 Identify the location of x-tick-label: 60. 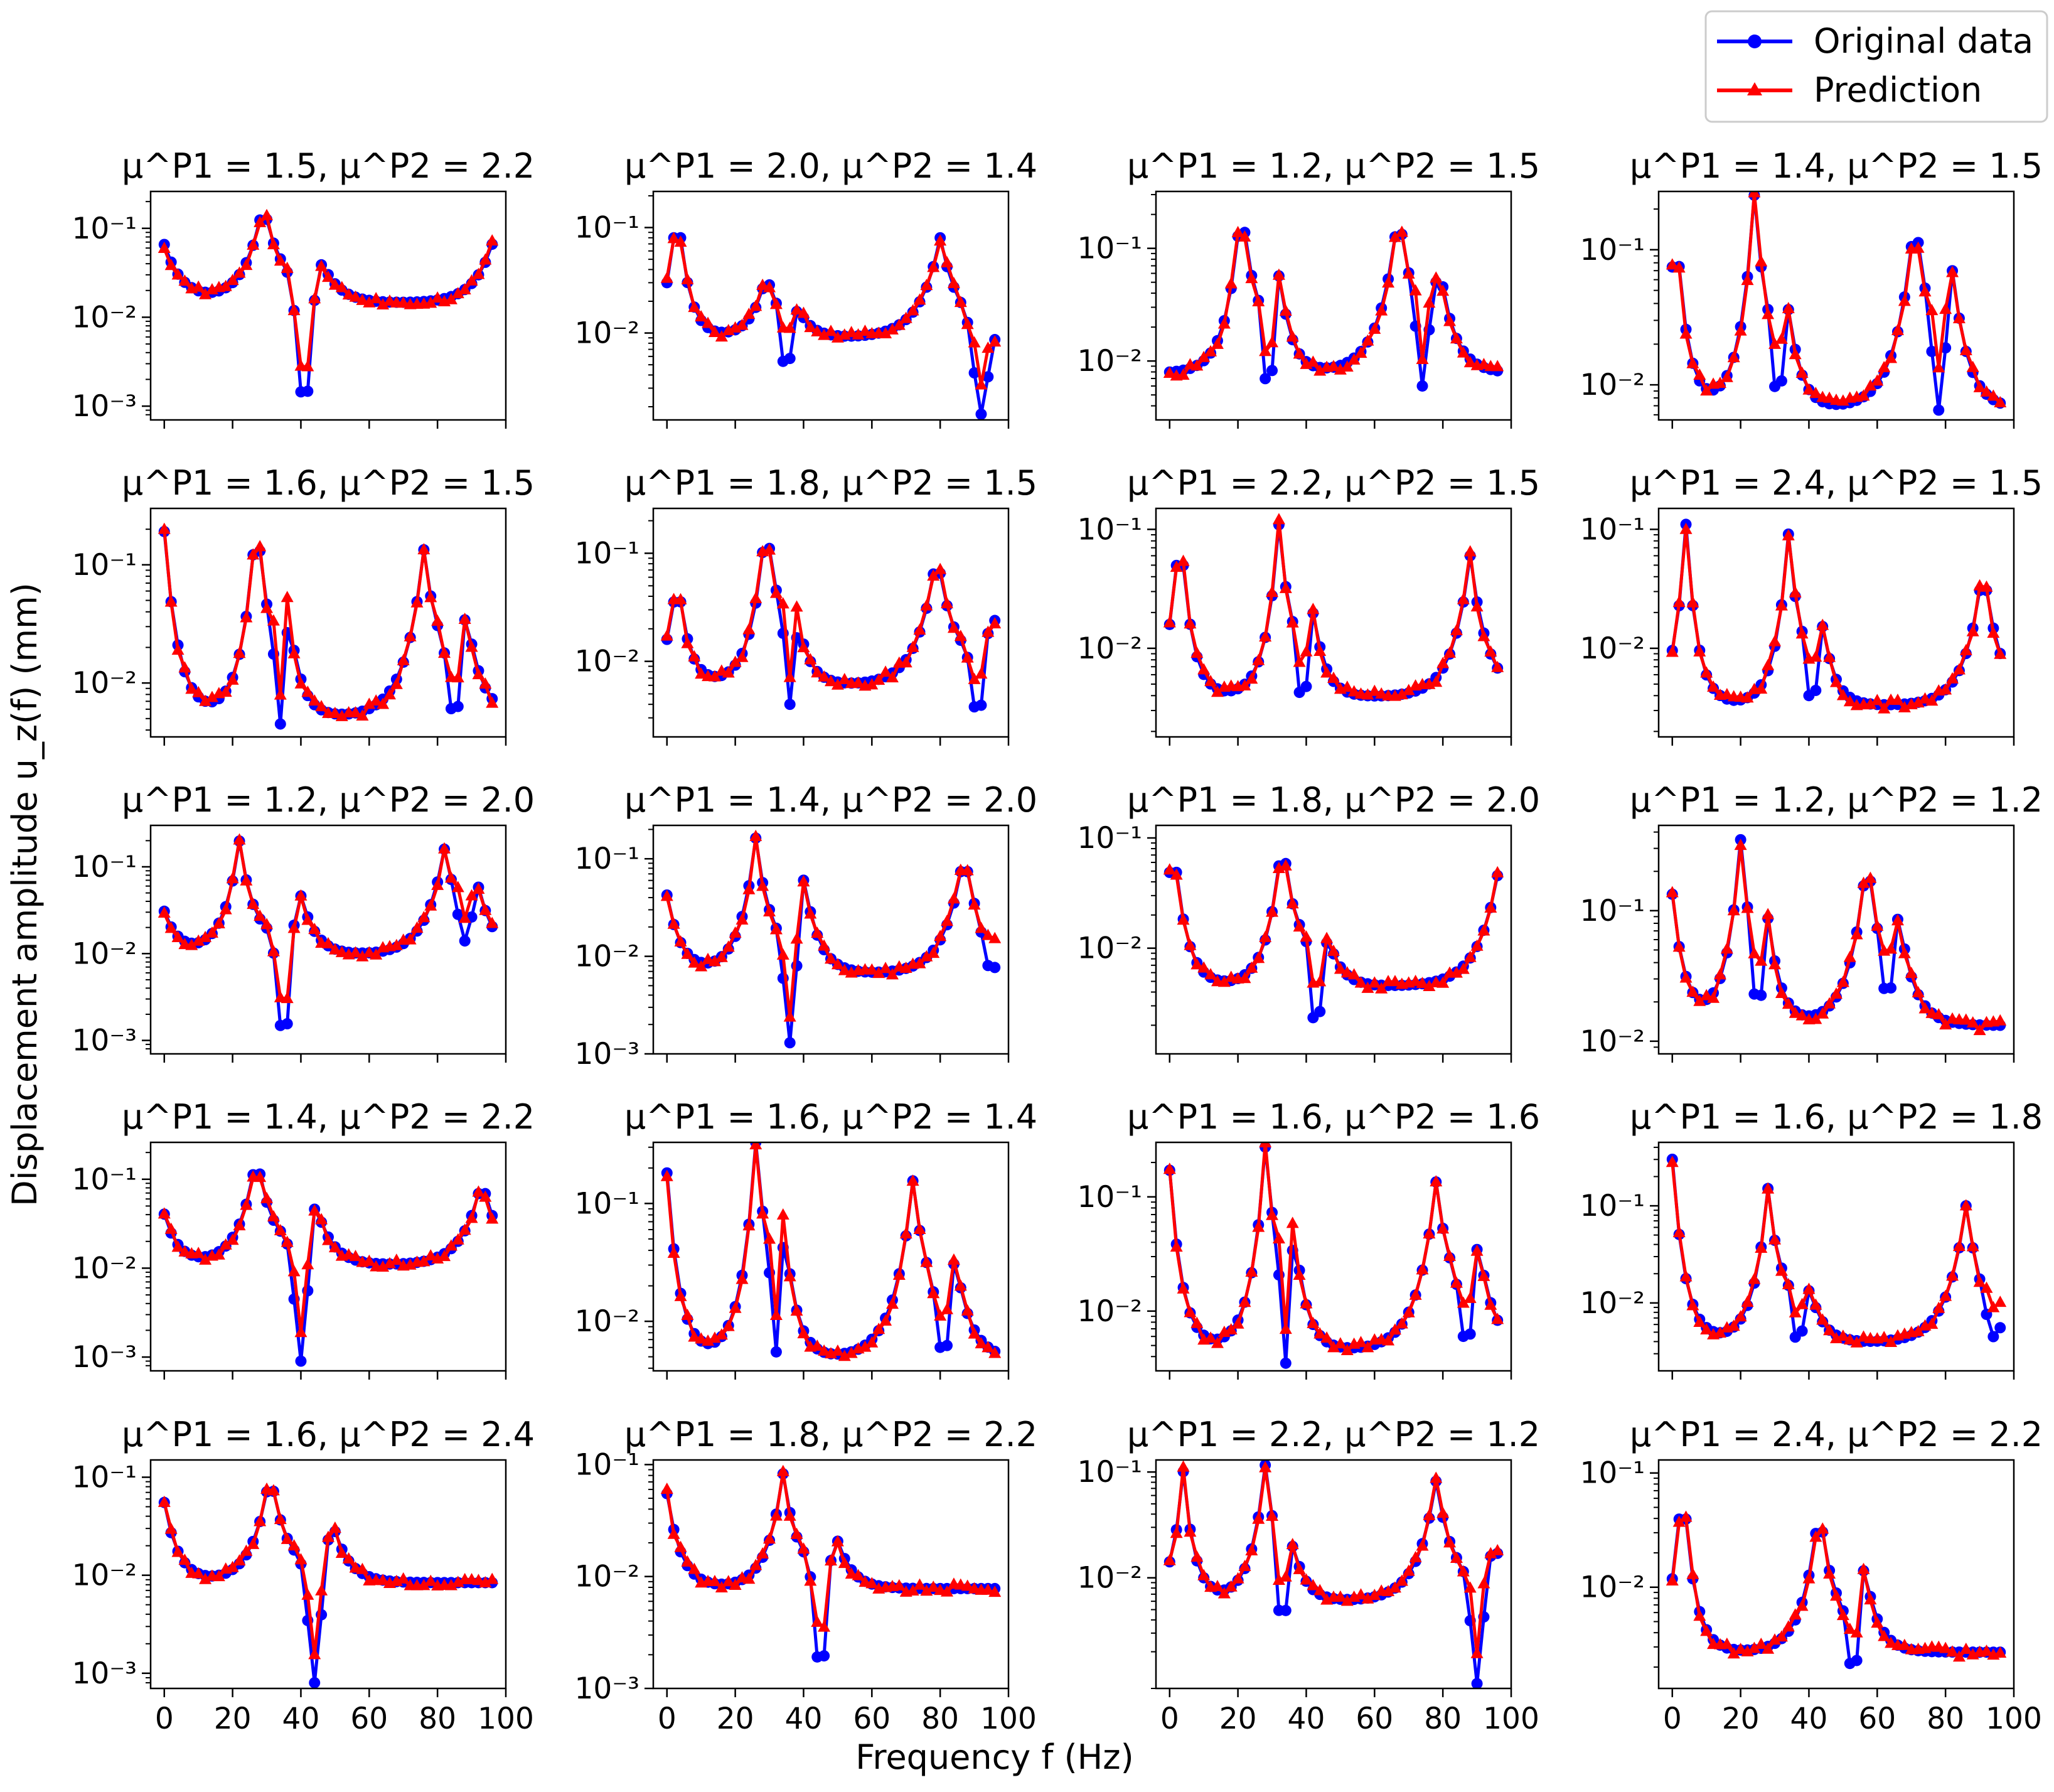
(872, 1719).